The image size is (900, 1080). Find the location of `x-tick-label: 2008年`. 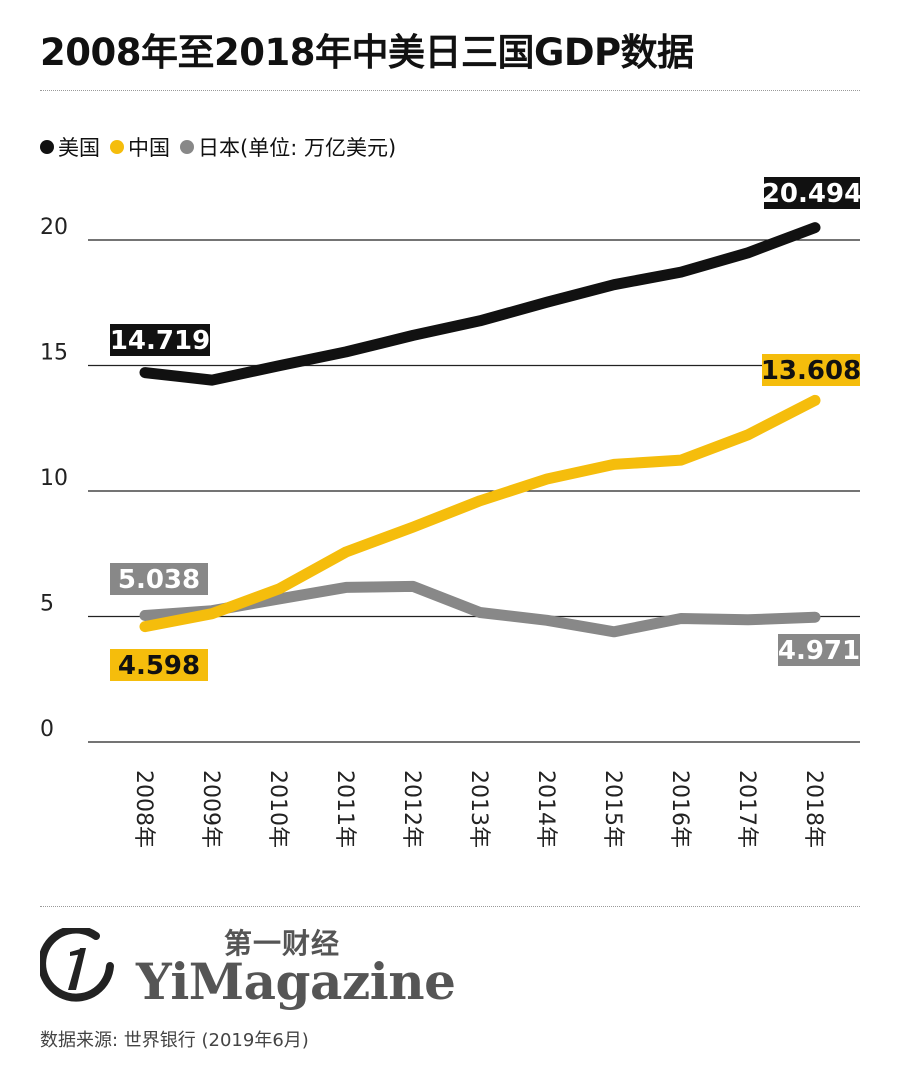

x-tick-label: 2008年 is located at coordinates (143, 809).